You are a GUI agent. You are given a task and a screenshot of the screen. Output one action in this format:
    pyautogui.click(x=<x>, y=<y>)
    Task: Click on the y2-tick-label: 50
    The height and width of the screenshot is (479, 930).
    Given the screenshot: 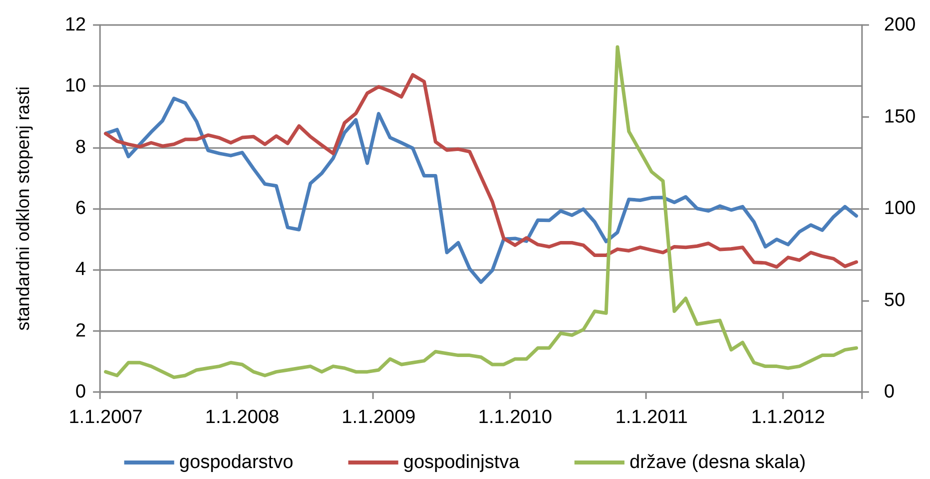 What is the action you would take?
    pyautogui.click(x=895, y=300)
    